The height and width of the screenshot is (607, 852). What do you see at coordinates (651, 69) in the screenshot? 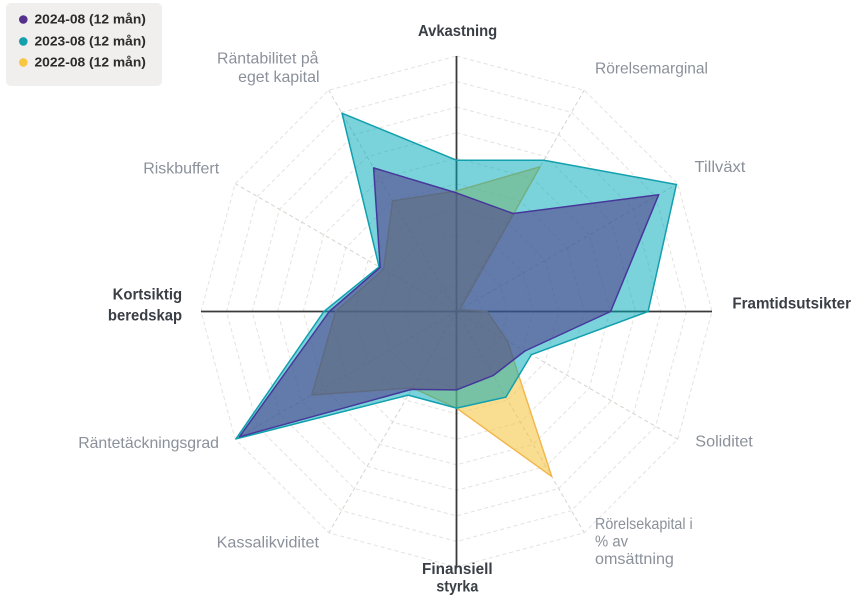
I see `svg-text: Rörelsemarginal` at bounding box center [651, 69].